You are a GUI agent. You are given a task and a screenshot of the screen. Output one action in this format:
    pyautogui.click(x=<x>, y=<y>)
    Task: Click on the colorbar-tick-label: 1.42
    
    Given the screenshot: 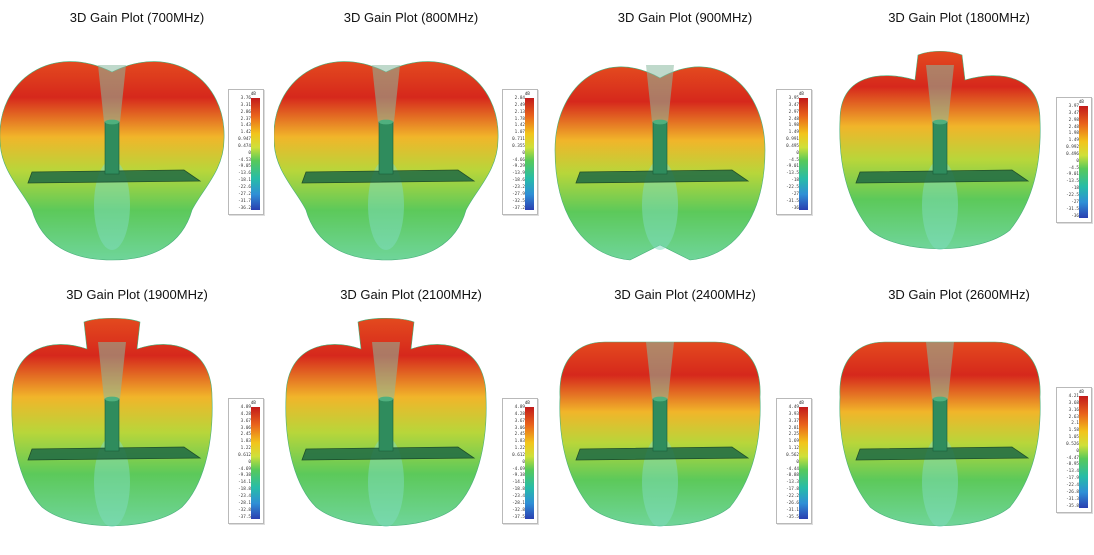 What is the action you would take?
    pyautogui.click(x=519, y=126)
    